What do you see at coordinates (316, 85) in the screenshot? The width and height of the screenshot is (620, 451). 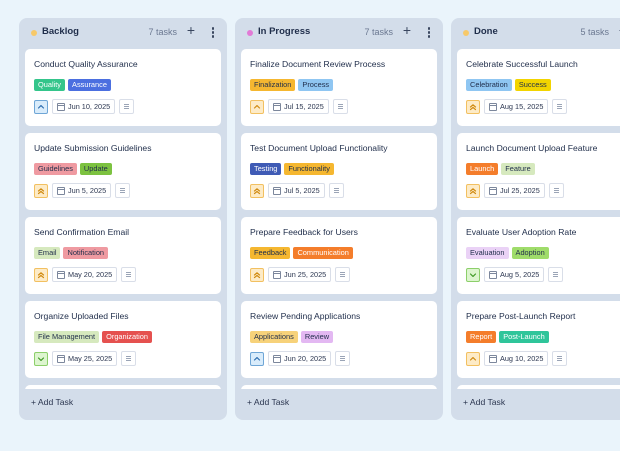 I see `tag-badge: Process` at bounding box center [316, 85].